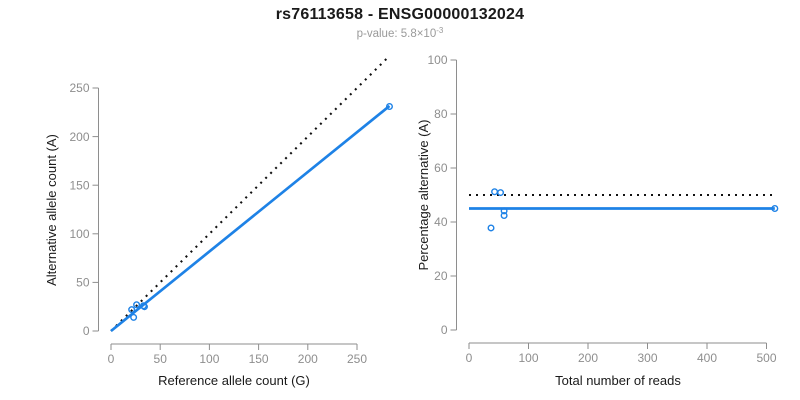  What do you see at coordinates (51, 210) in the screenshot?
I see `left-y-axis-title: Alternative allele count (A)` at bounding box center [51, 210].